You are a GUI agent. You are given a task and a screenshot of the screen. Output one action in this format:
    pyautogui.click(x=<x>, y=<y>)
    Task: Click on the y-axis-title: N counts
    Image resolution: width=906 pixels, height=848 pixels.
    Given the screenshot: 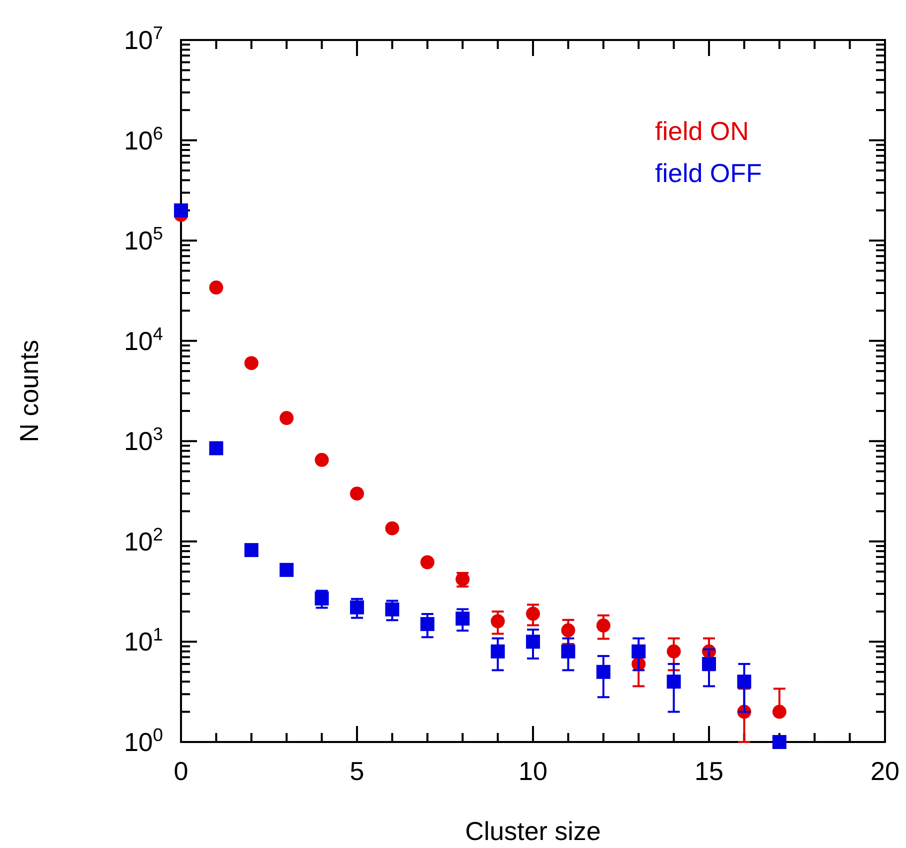 What is the action you would take?
    pyautogui.click(x=29, y=391)
    